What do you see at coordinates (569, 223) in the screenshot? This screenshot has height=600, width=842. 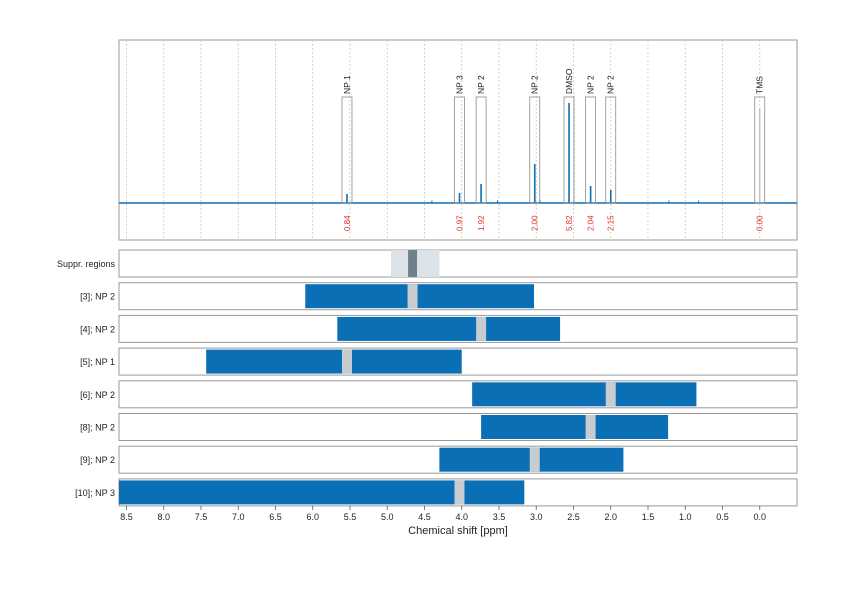 I see `peak-integral: 5.82` at bounding box center [569, 223].